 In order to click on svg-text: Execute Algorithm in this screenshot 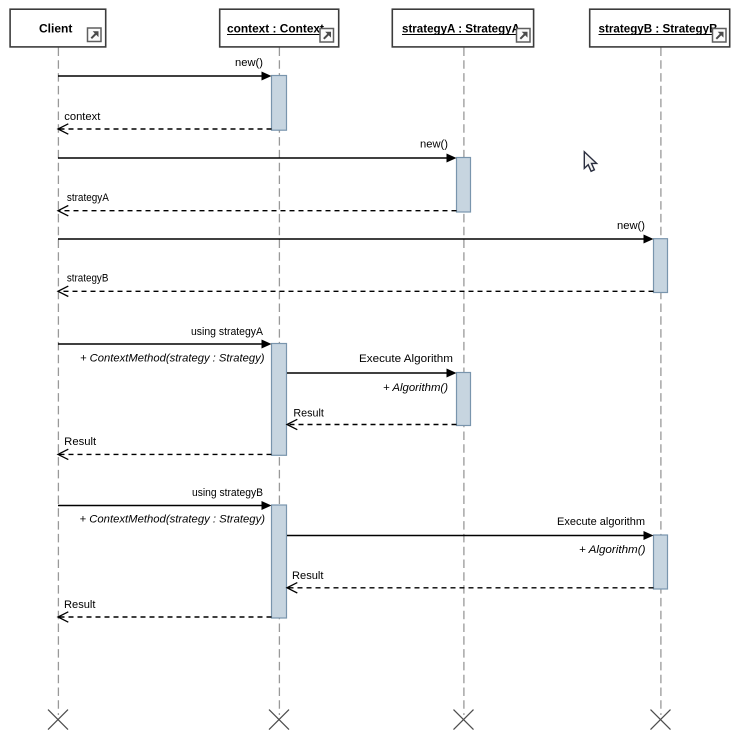, I will do `click(406, 359)`.